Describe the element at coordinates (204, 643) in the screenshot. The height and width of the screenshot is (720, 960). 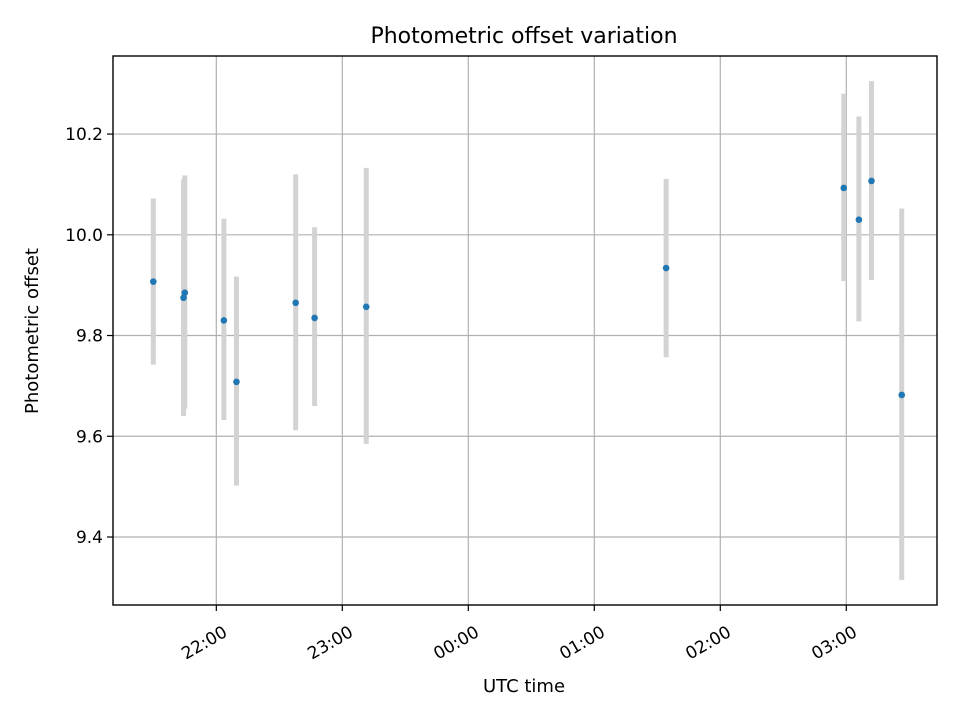
I see `x-tick-label: 22:00` at that location.